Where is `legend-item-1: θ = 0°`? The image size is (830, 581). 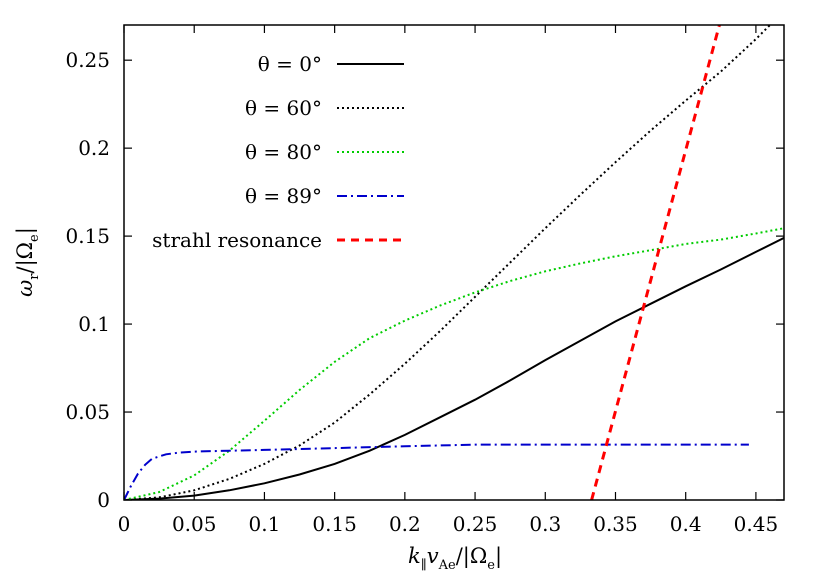
legend-item-1: θ = 0° is located at coordinates (331, 64).